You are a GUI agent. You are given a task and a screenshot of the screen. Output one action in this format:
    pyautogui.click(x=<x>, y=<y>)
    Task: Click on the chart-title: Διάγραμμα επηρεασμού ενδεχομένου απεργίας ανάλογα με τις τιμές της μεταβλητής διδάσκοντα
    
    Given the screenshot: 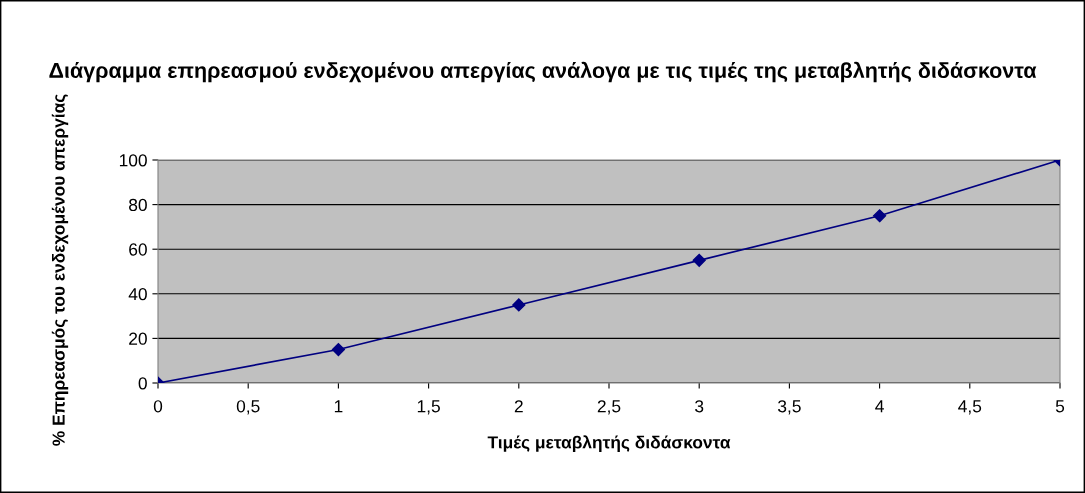 What is the action you would take?
    pyautogui.click(x=543, y=72)
    